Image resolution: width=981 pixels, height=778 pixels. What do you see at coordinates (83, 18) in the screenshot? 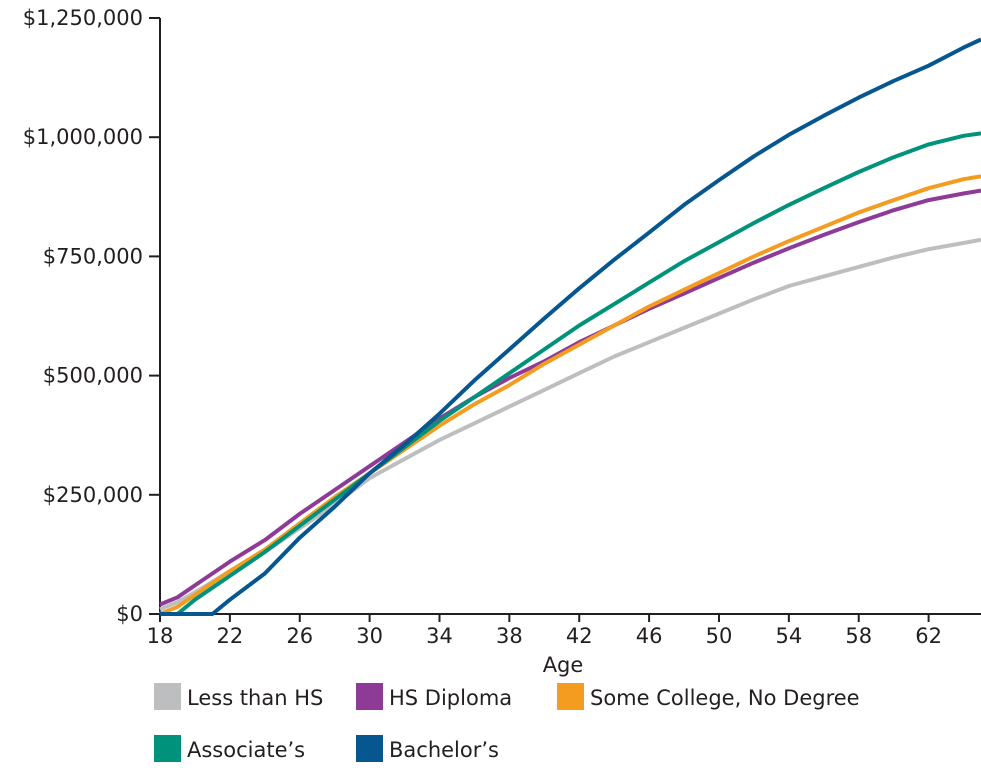
I see `y-tick-label: $1,250,000` at bounding box center [83, 18].